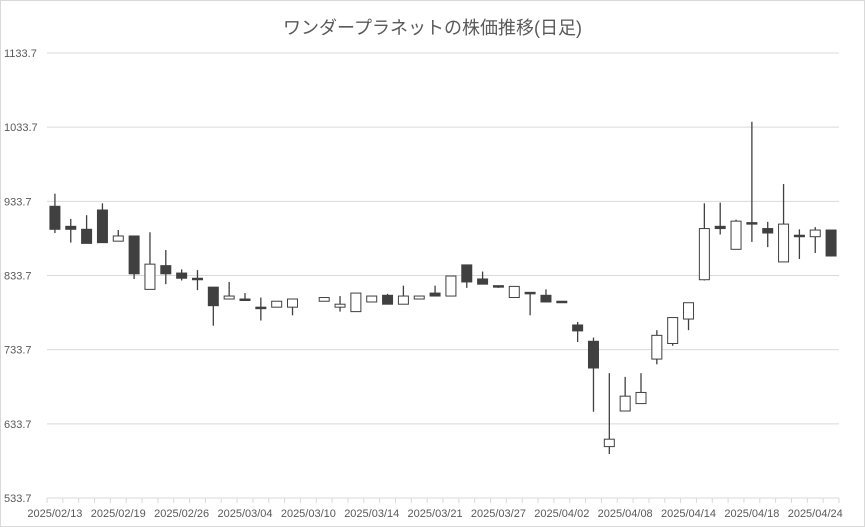  What do you see at coordinates (751, 514) in the screenshot?
I see `x-tick-label: 2025/04/18` at bounding box center [751, 514].